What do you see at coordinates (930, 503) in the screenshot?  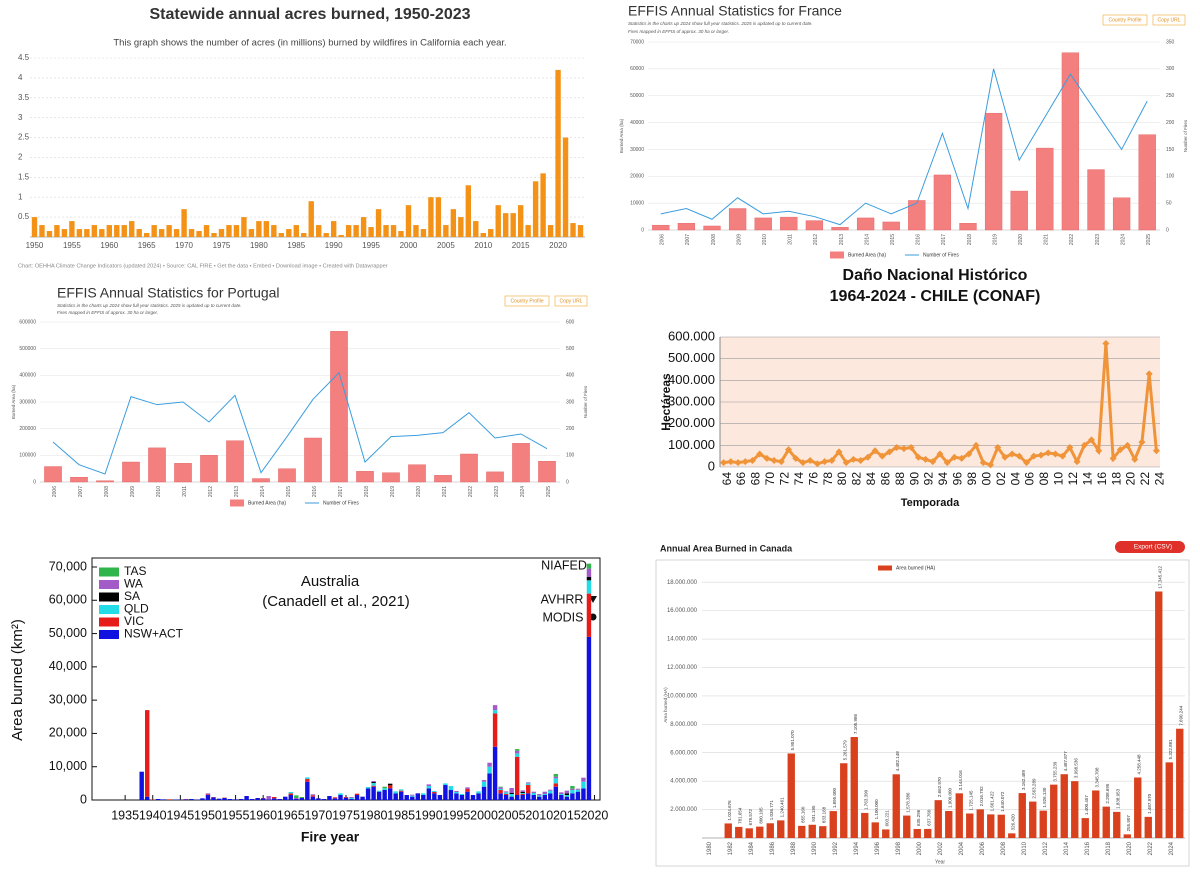 I see `x-axis-title: Temporada` at bounding box center [930, 503].